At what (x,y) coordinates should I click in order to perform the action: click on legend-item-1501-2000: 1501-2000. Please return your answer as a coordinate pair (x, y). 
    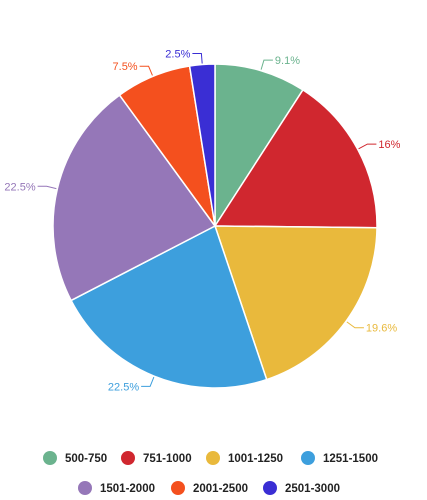
    Looking at the image, I should click on (116, 488).